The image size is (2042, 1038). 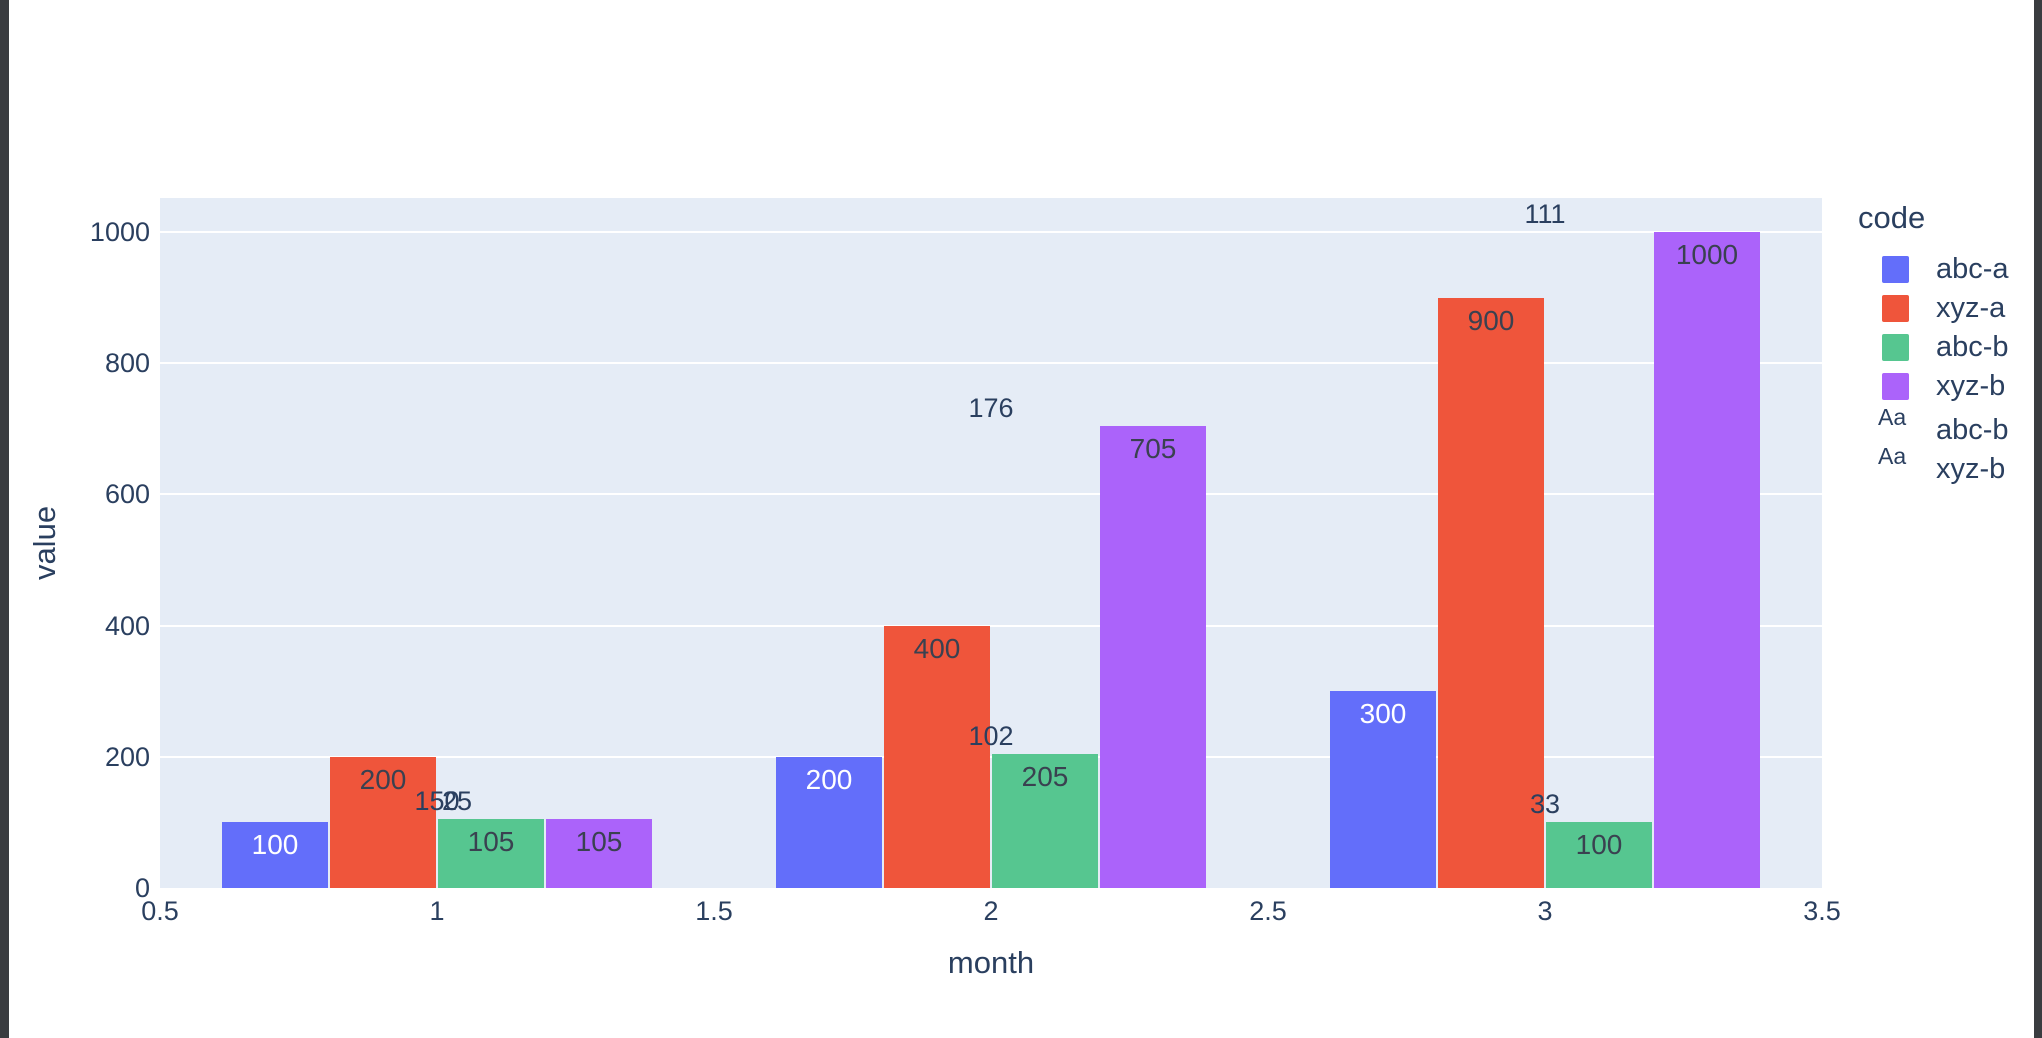 What do you see at coordinates (457, 801) in the screenshot?
I see `text-annotation-xyz-b-month-1: 25` at bounding box center [457, 801].